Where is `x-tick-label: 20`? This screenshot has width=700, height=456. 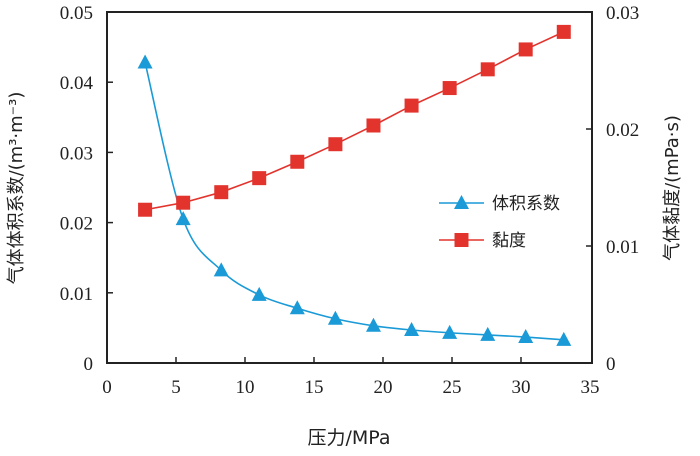 x-tick-label: 20 is located at coordinates (383, 387).